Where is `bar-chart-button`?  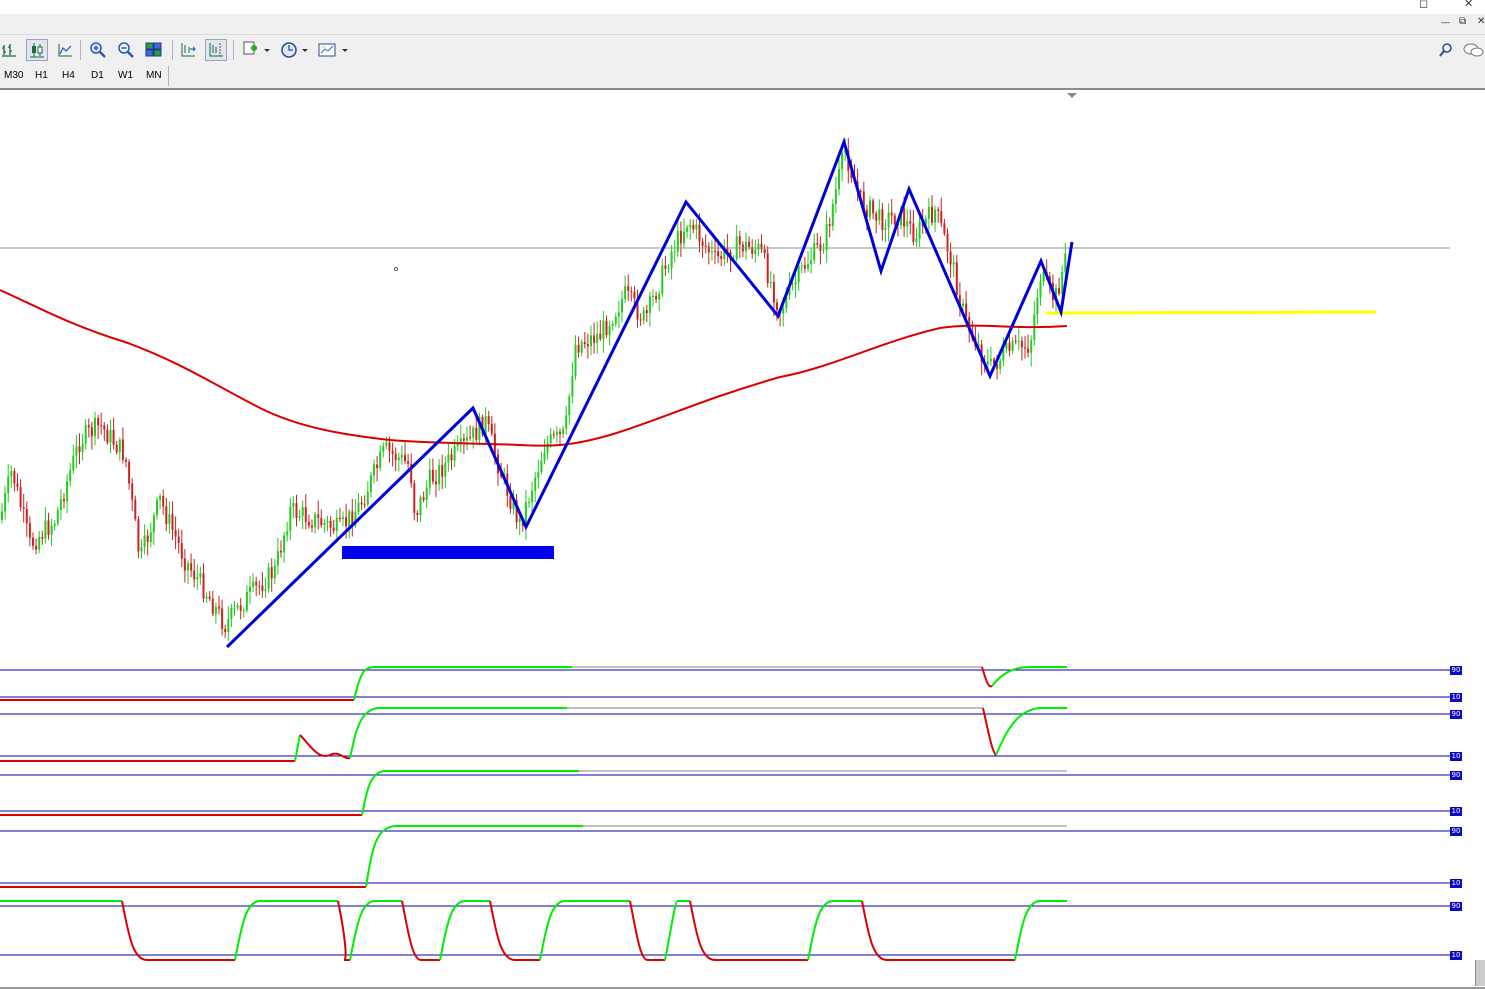
bar-chart-button is located at coordinates (10, 50).